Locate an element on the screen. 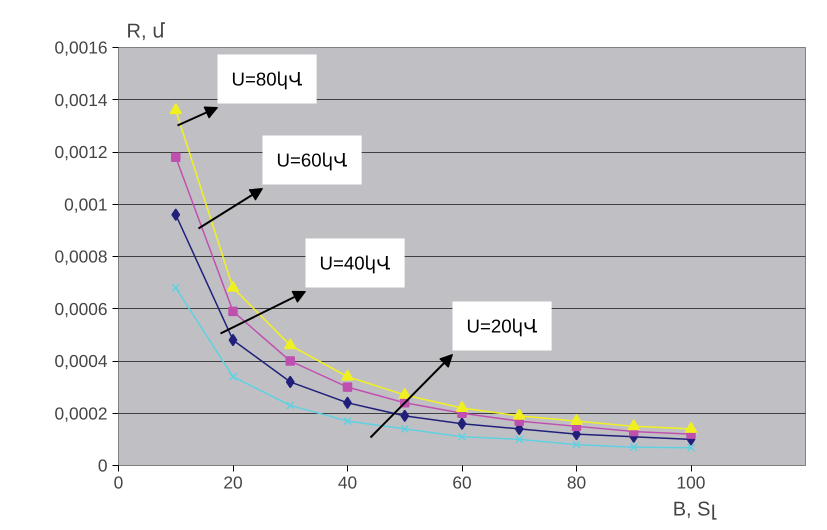 This screenshot has width=827, height=530. annotation: U=20կՎ is located at coordinates (502, 326).